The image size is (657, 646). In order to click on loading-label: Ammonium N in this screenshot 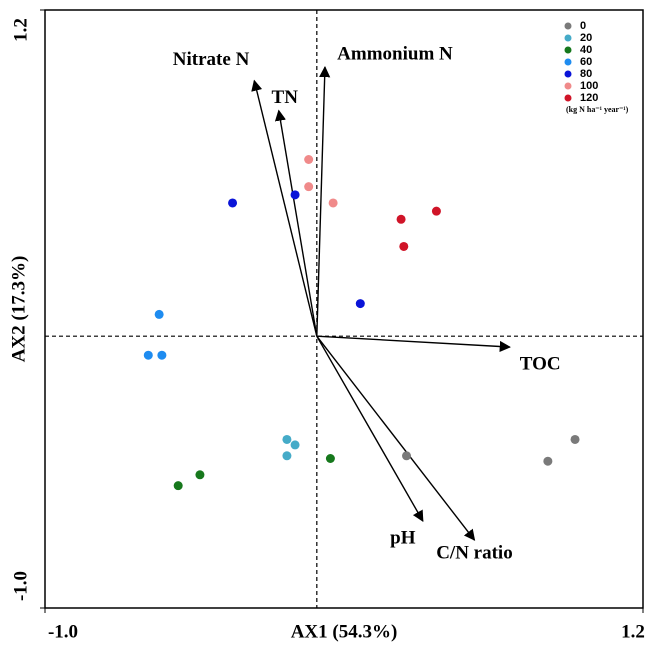, I will do `click(395, 53)`.